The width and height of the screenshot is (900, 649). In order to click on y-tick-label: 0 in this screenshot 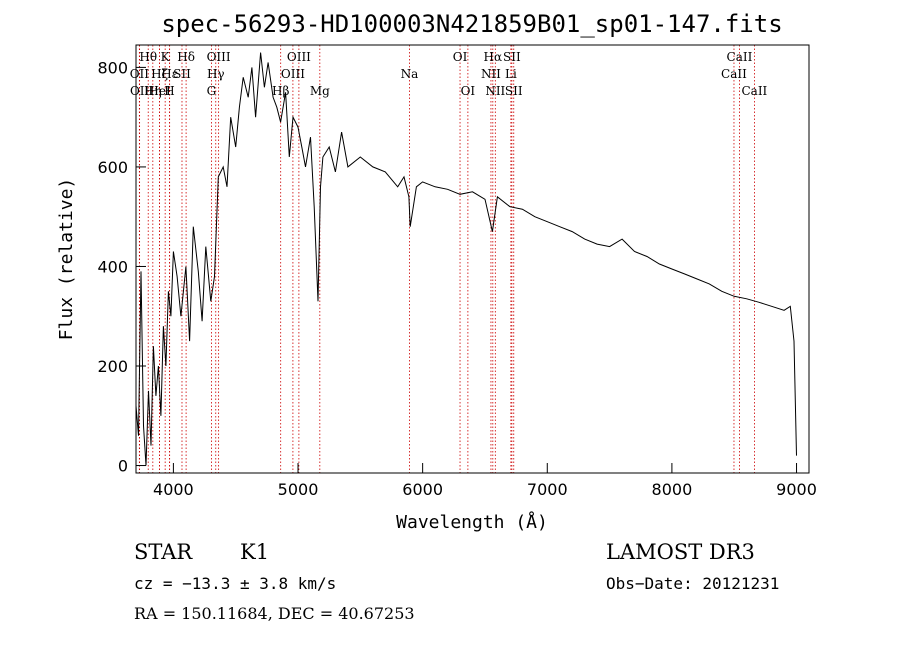, I will do `click(123, 466)`.